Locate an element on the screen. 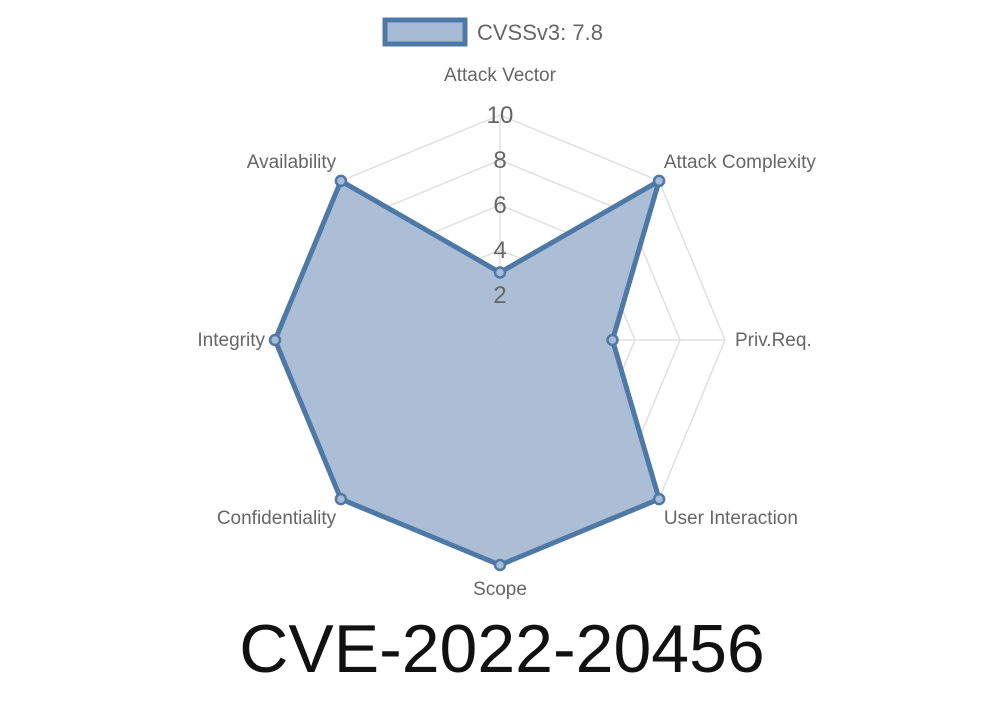 Image resolution: width=1000 pixels, height=705 pixels. tick-label: 8 is located at coordinates (499, 160).